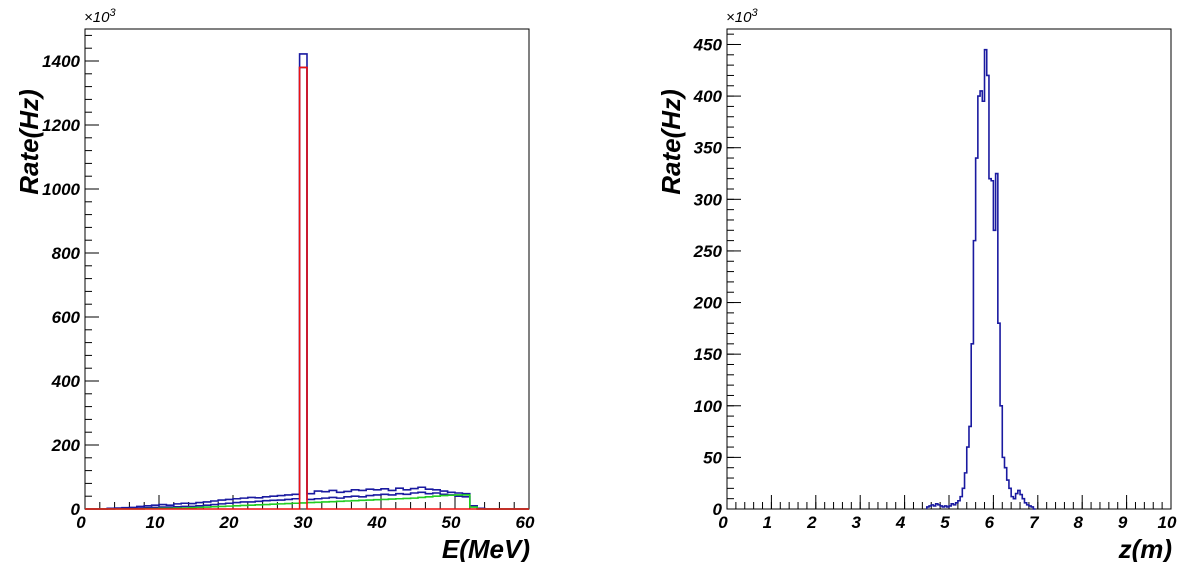 This screenshot has width=1186, height=562. What do you see at coordinates (61, 125) in the screenshot?
I see `y-tick-label: 1200` at bounding box center [61, 125].